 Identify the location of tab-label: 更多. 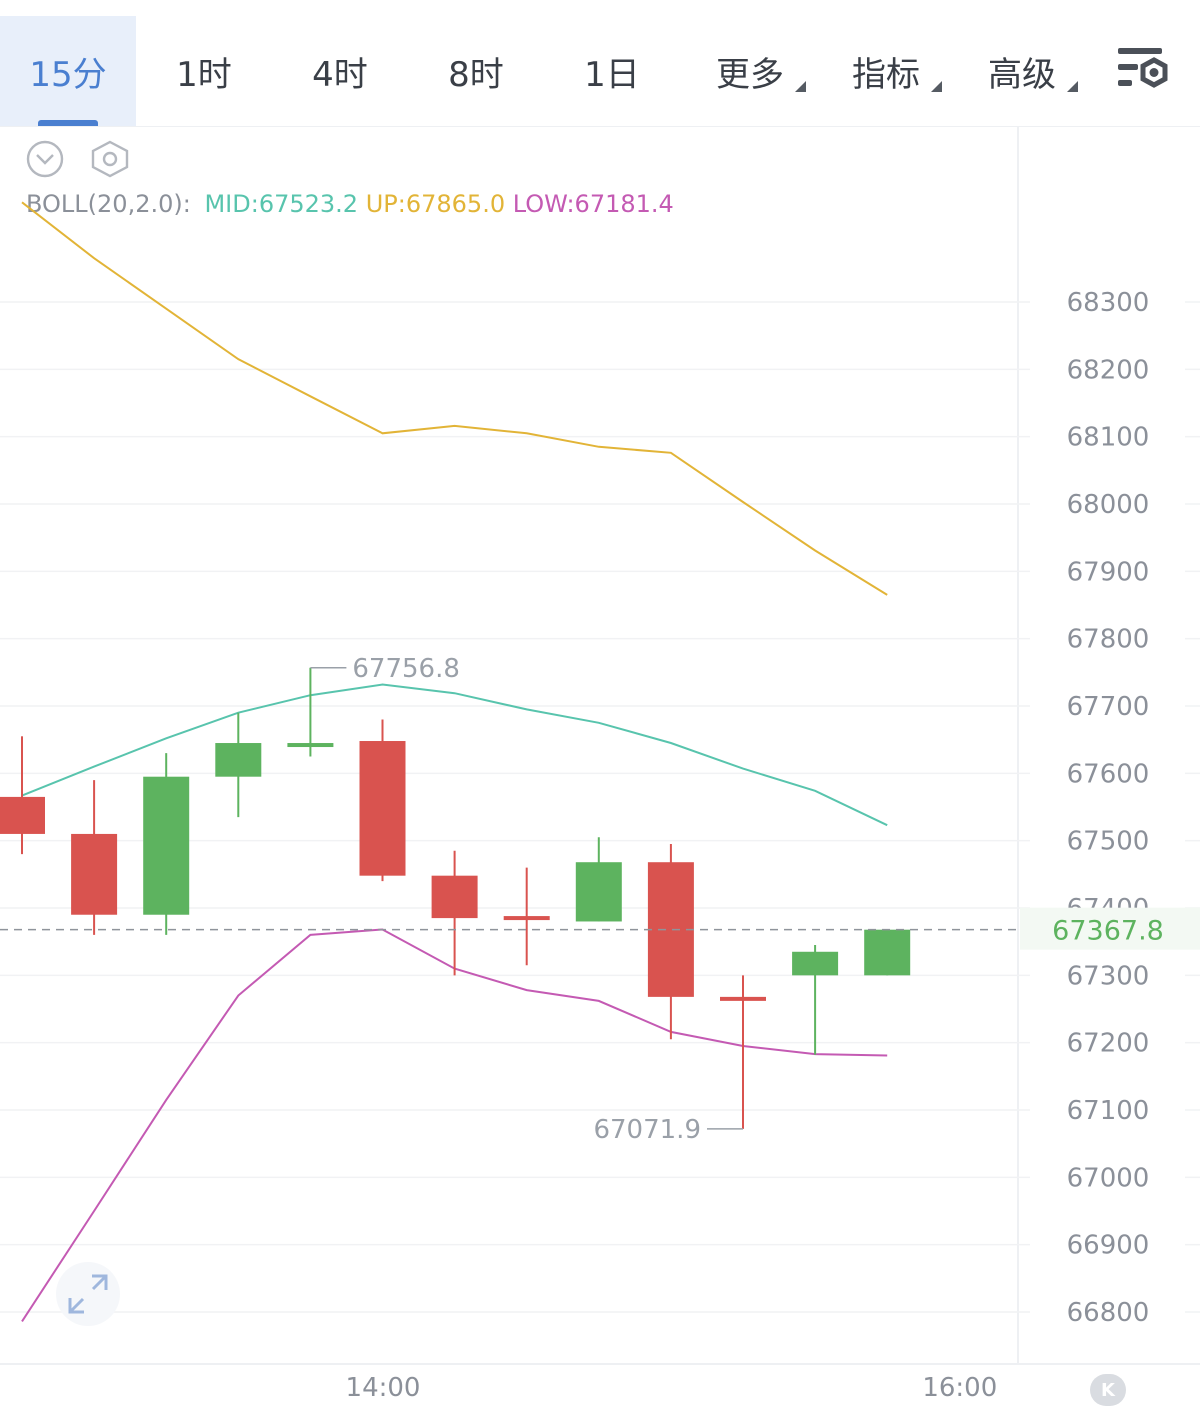
(750, 74).